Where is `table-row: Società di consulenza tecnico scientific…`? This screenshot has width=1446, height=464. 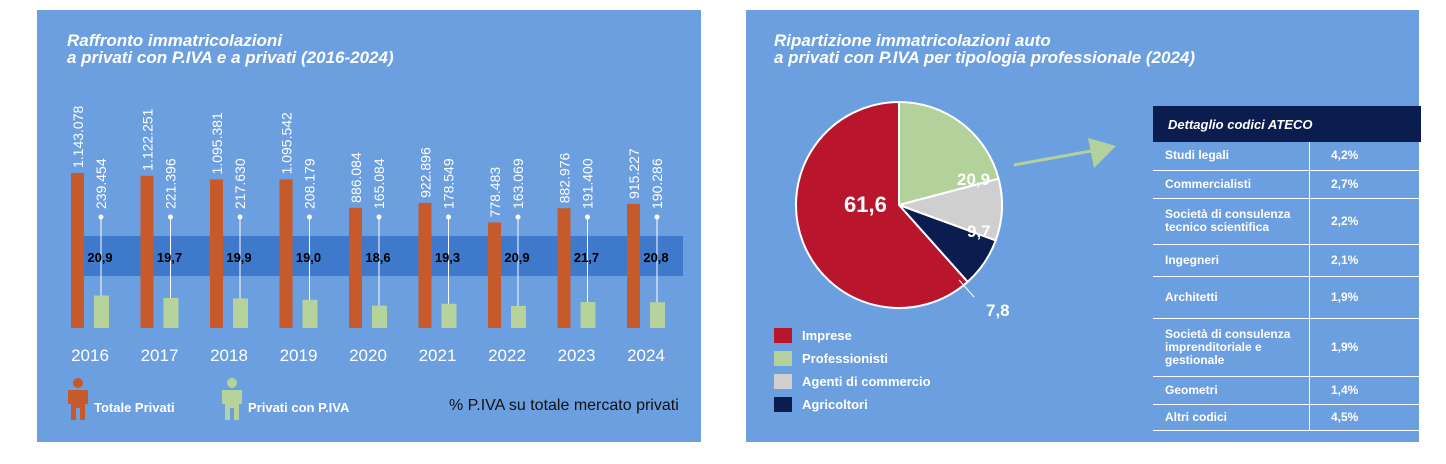
table-row: Società di consulenza tecnico scientific… is located at coordinates (1287, 221).